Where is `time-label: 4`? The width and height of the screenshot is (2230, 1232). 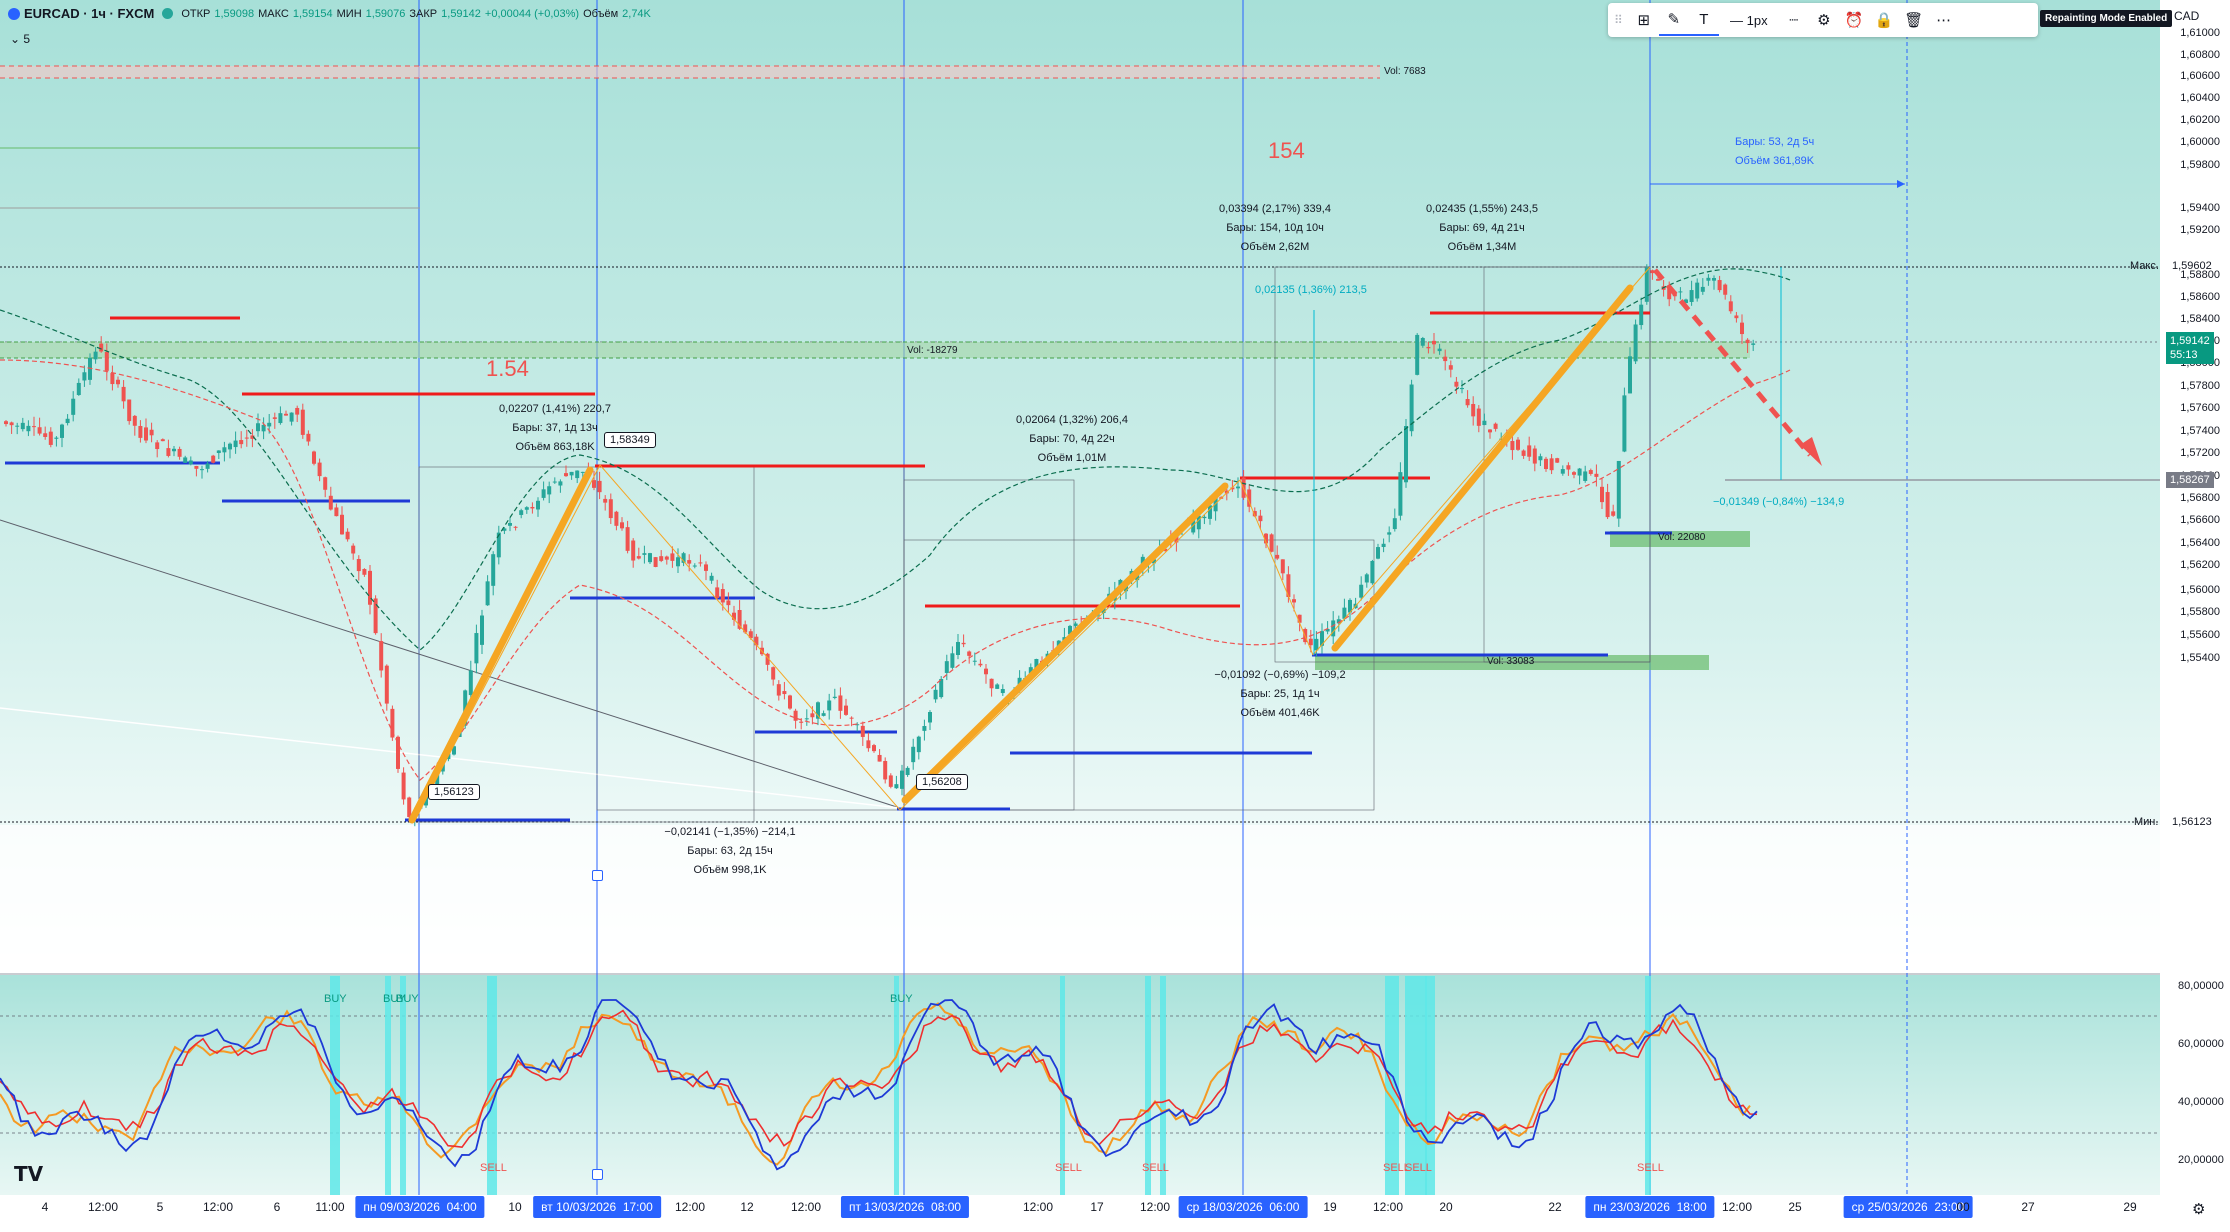
time-label: 4 is located at coordinates (45, 1207).